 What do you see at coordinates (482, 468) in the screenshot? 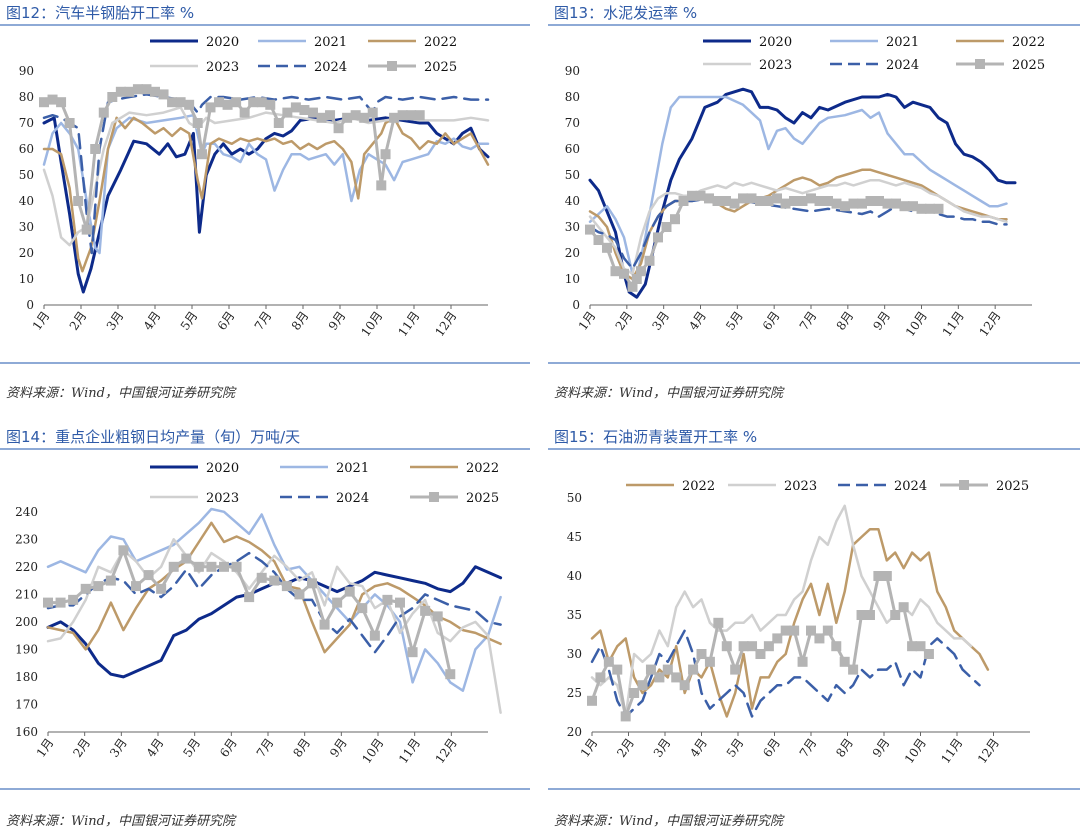
I see `legend-label-2022: 2022` at bounding box center [482, 468].